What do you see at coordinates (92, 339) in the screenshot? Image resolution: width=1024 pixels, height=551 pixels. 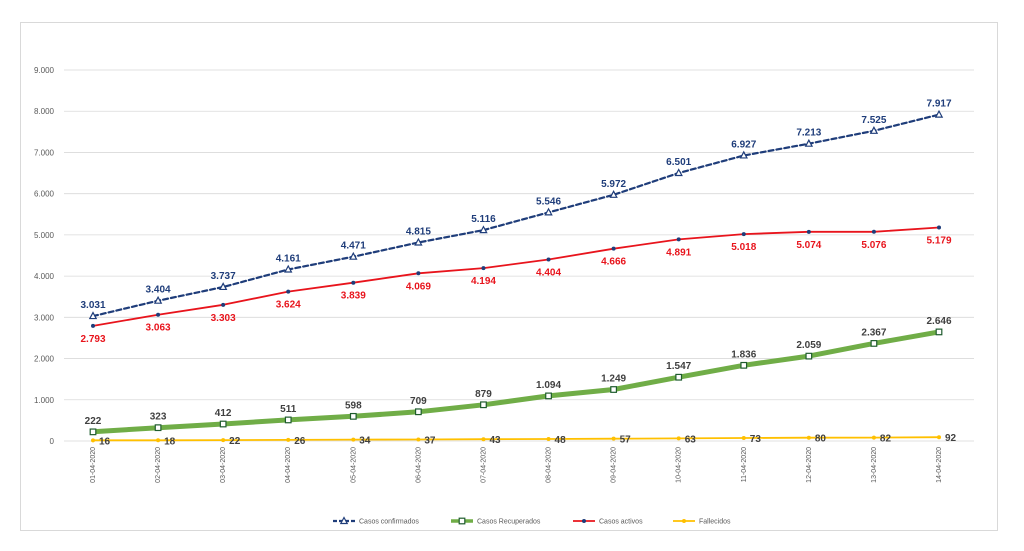 I see `data-label: 2.793` at bounding box center [92, 339].